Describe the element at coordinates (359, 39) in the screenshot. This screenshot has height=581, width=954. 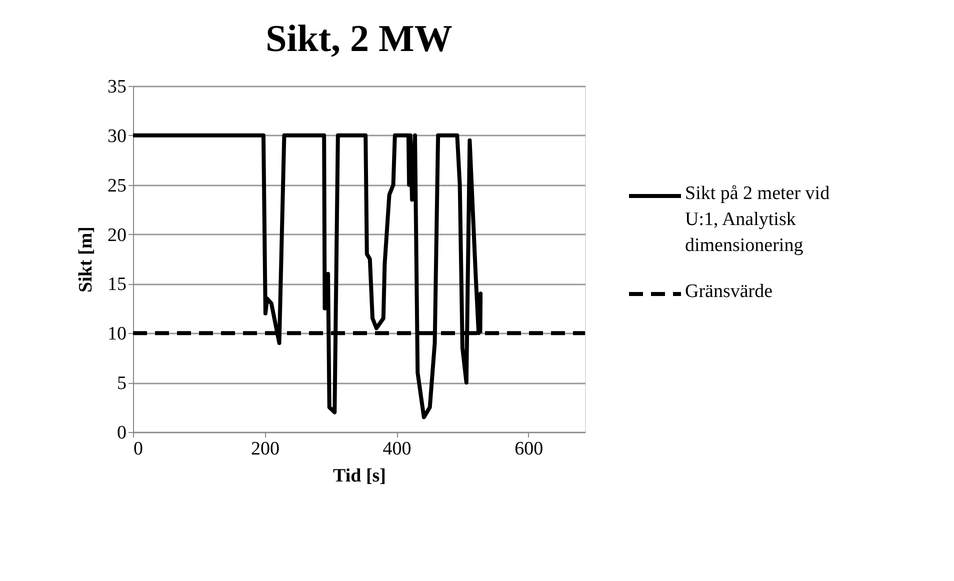
I see `chart-title: Sikt, 2 MW` at that location.